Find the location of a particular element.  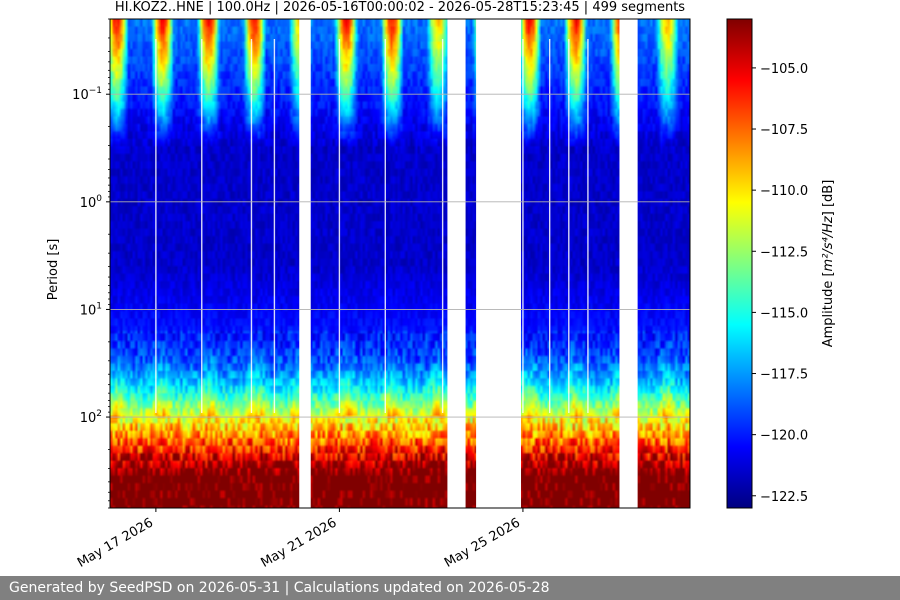

colorbar-label: Amplitude [m²/s⁴/Hz] [dB] is located at coordinates (828, 264).